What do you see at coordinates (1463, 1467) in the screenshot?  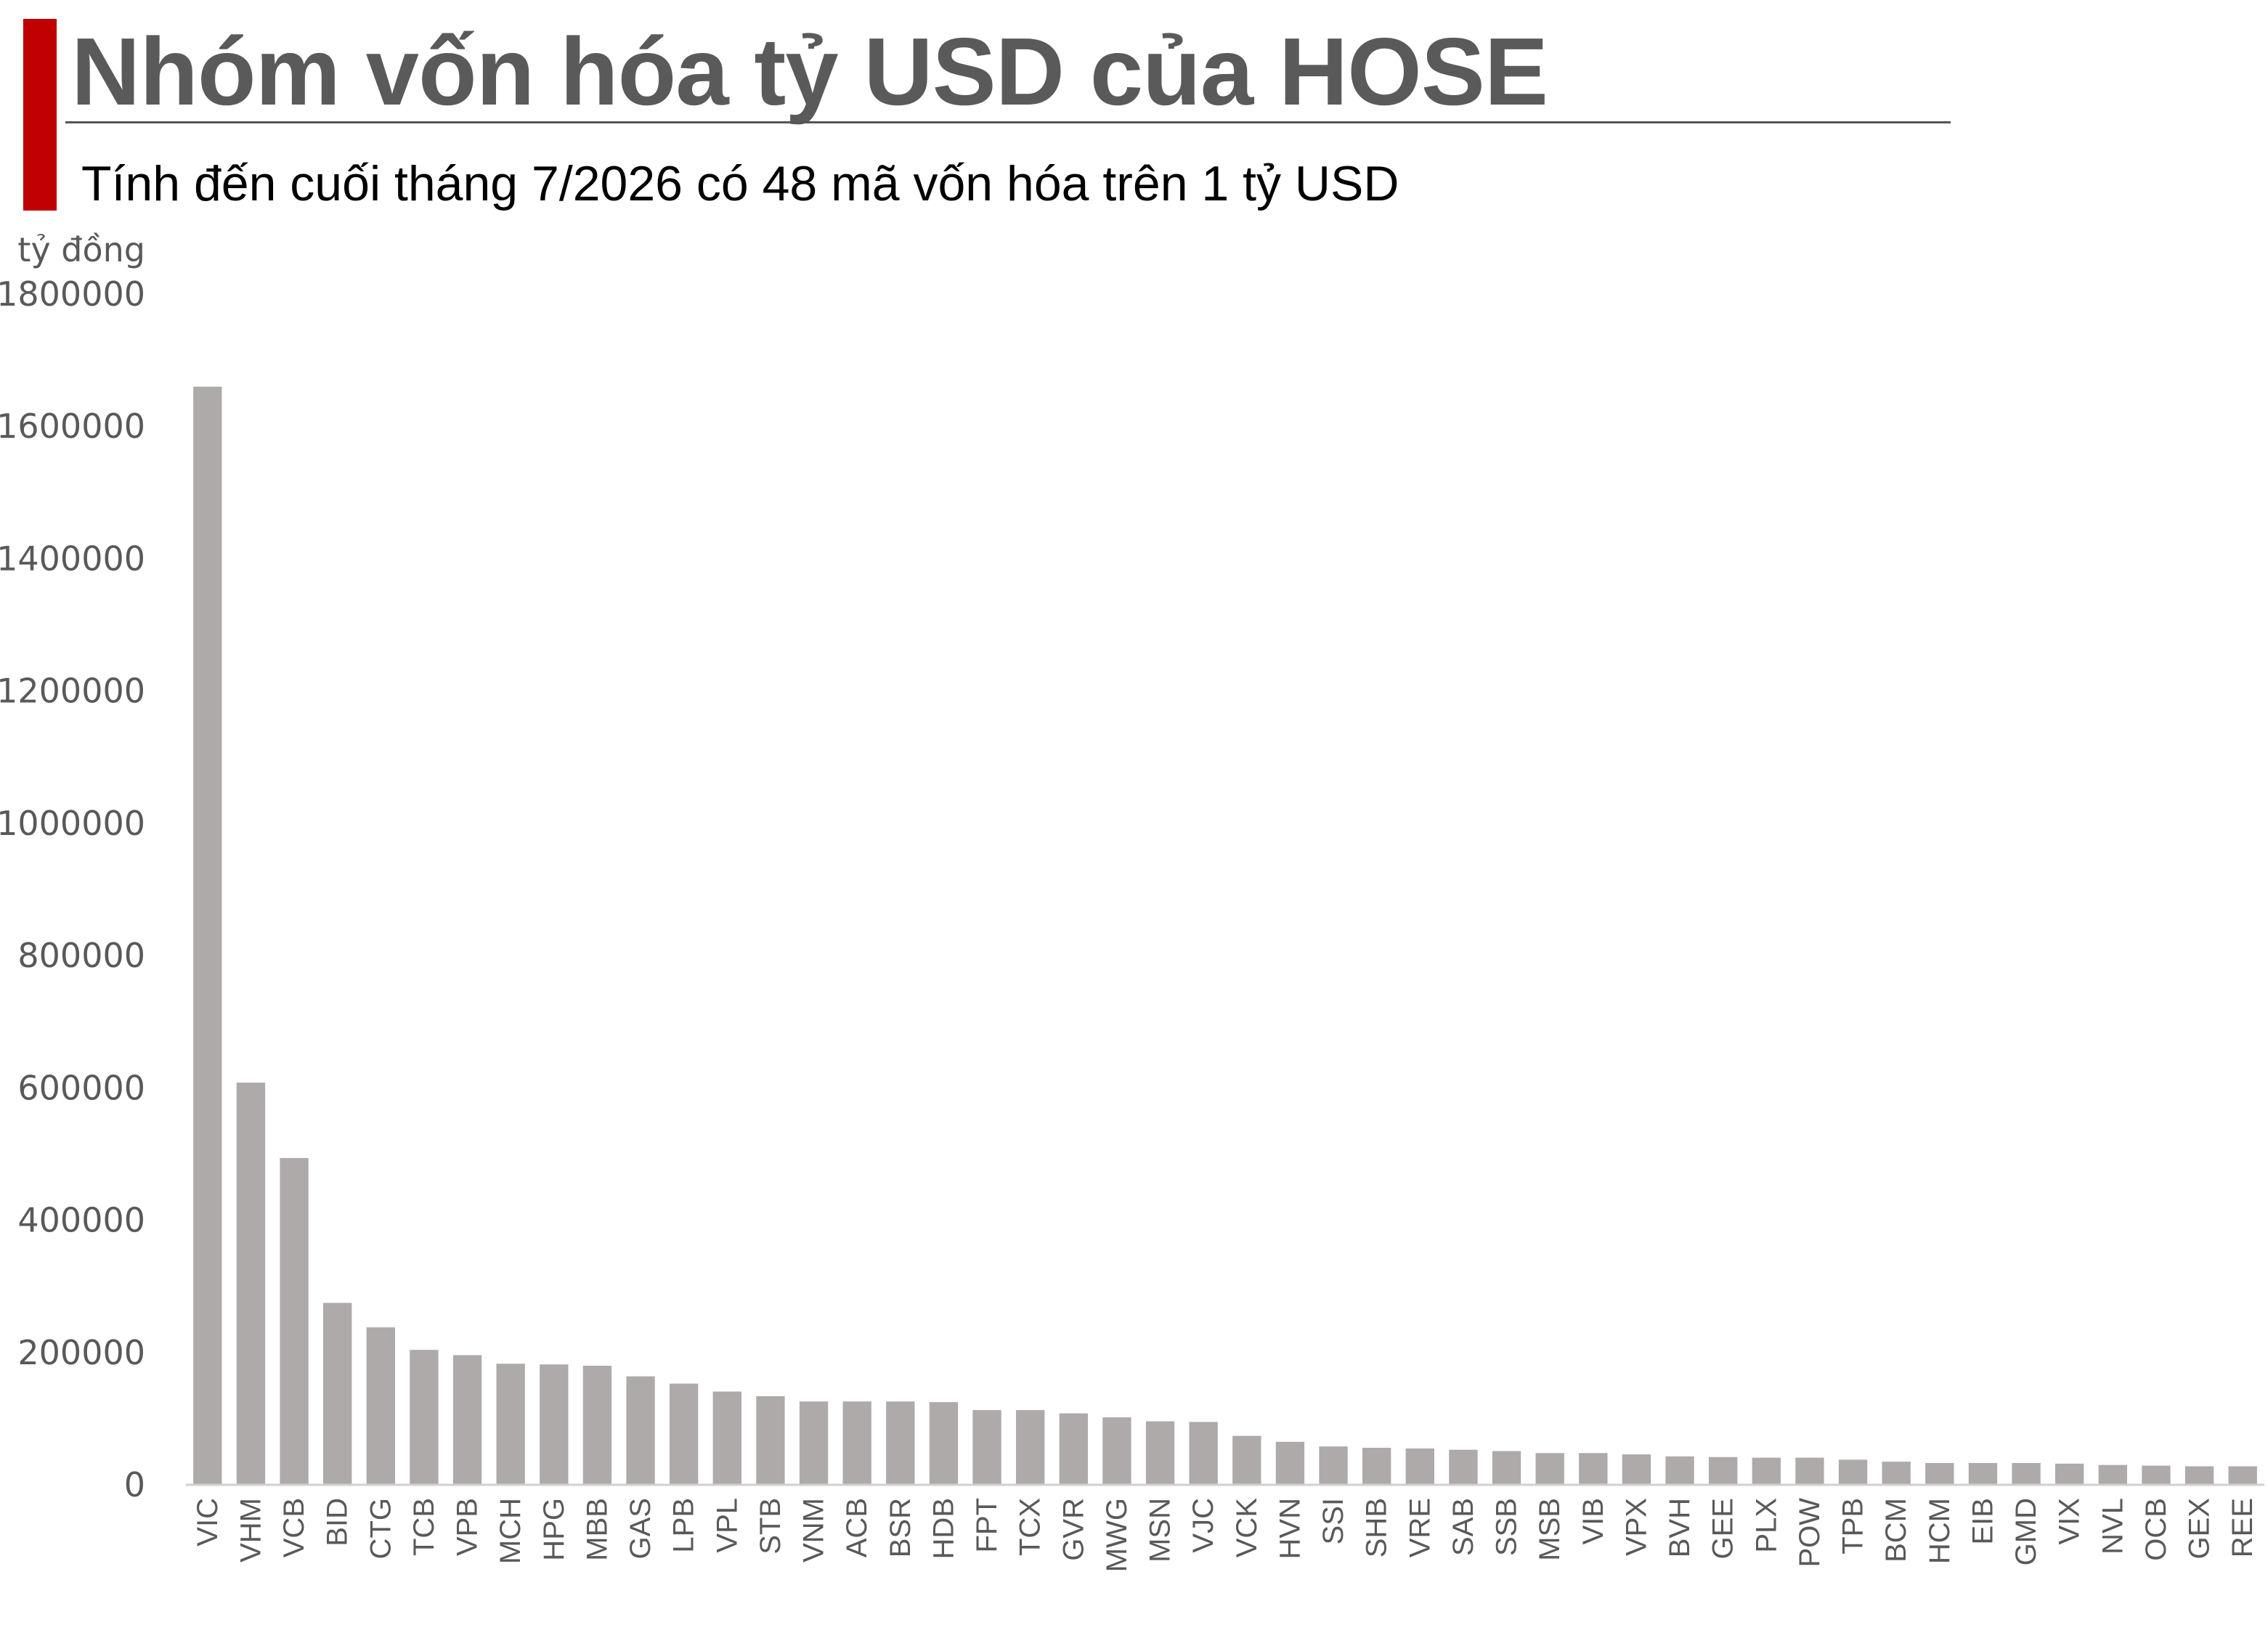 I see `bar-sab` at bounding box center [1463, 1467].